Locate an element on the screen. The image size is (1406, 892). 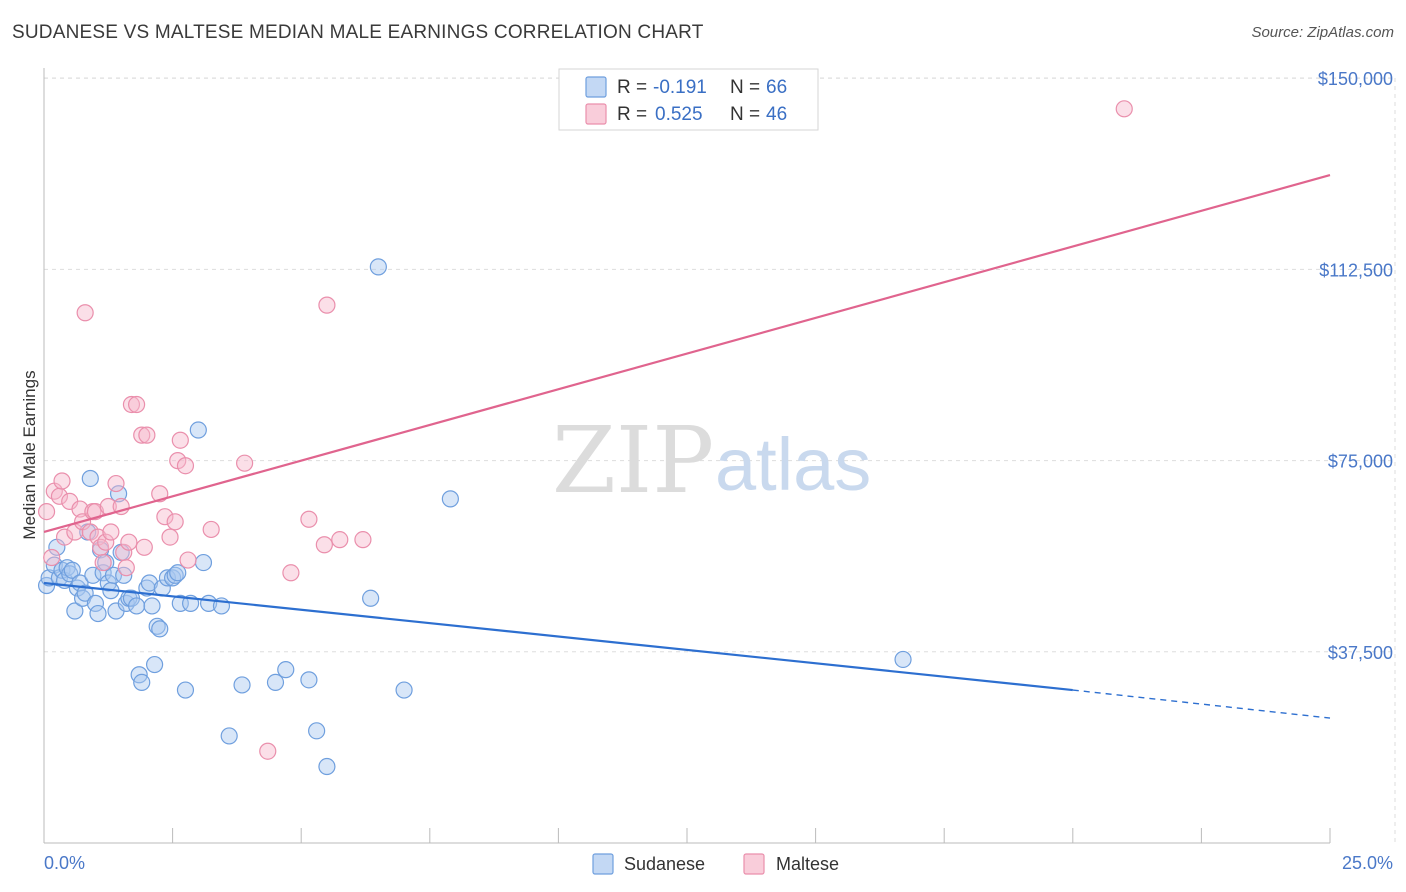
sudanese-trend-line is located at coordinates (558, 636).